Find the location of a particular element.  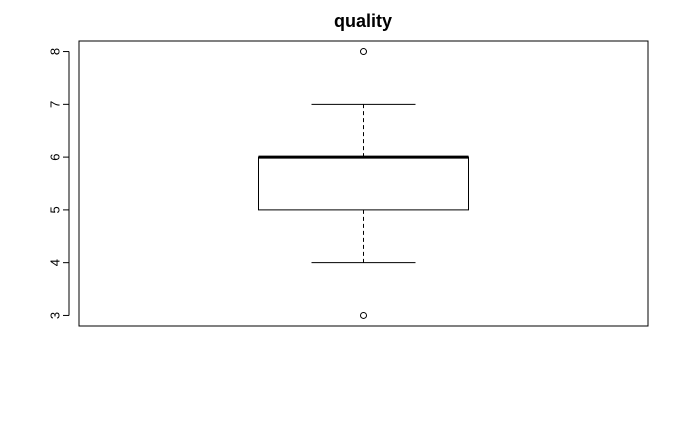

y-tick-label: 4 is located at coordinates (55, 262).